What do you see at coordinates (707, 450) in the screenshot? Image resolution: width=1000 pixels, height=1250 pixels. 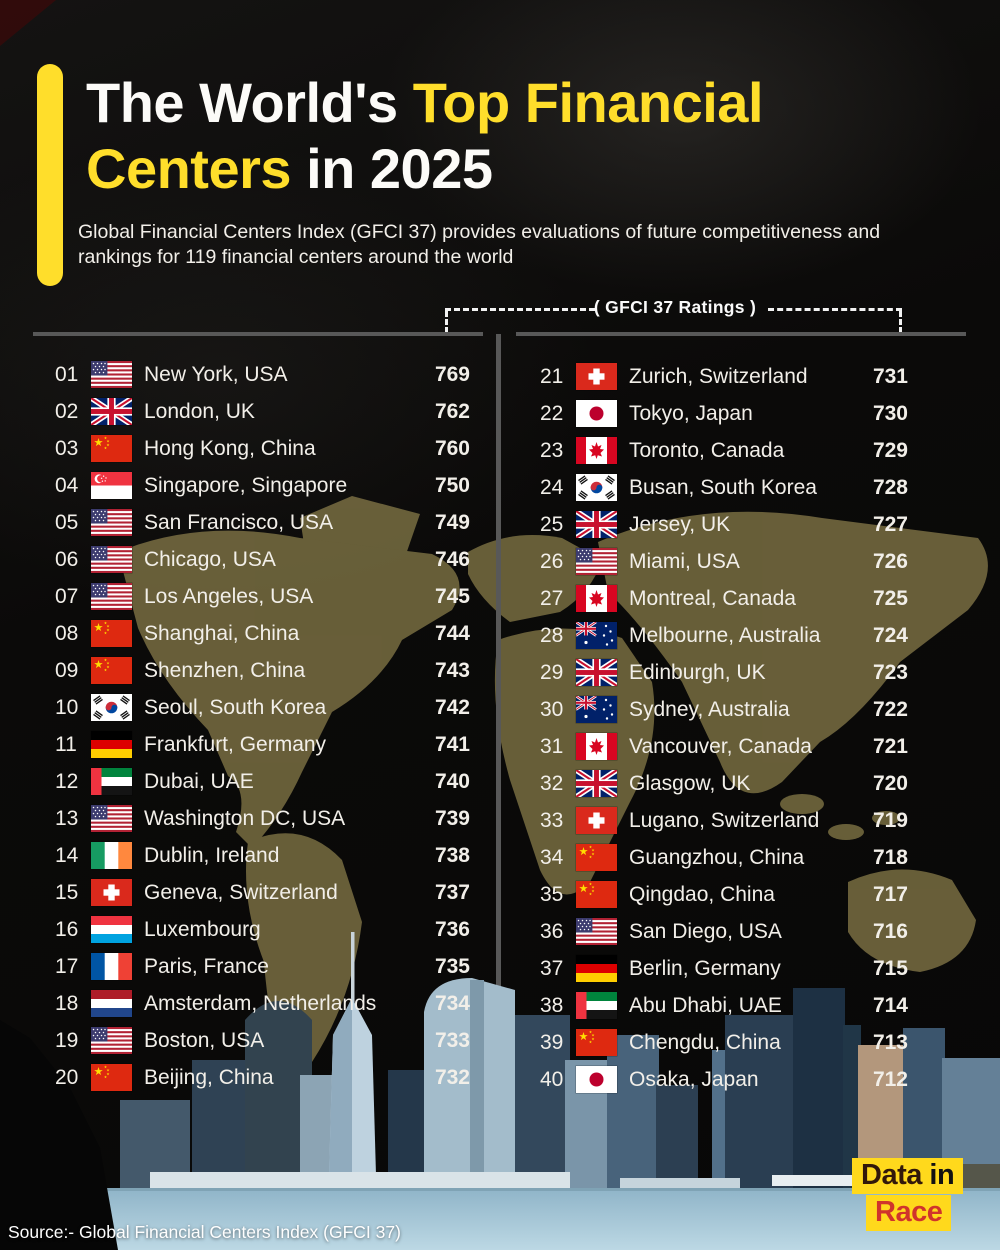 I see `city-name: Toronto, Canada` at bounding box center [707, 450].